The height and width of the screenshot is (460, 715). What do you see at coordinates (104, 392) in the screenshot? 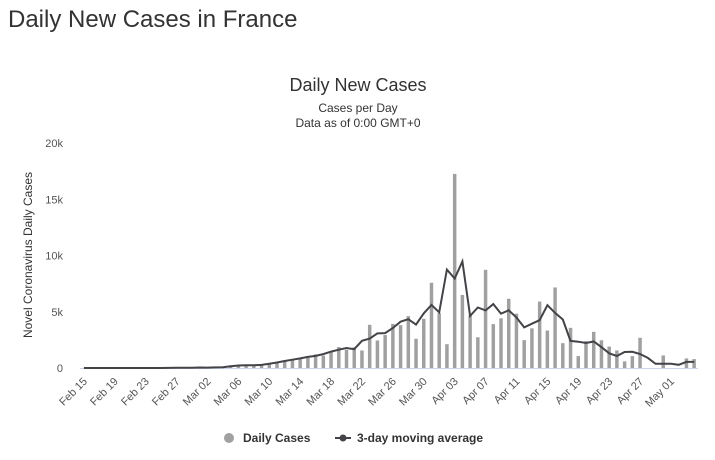
I see `x-tick-label: Feb 19` at bounding box center [104, 392].